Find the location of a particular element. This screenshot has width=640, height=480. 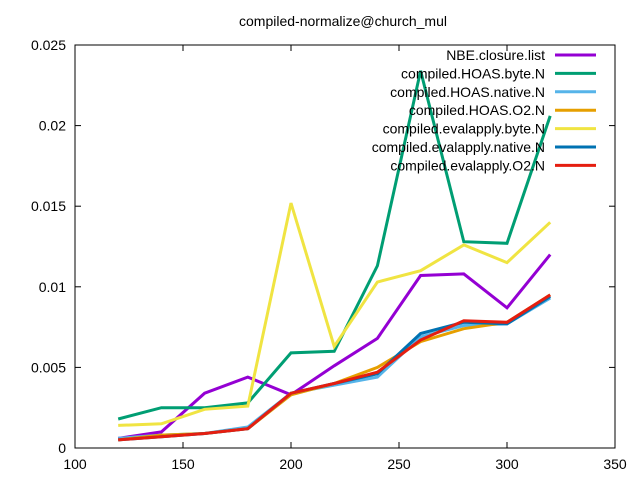

legend-label: compiled.HOAS.native.N is located at coordinates (467, 92).